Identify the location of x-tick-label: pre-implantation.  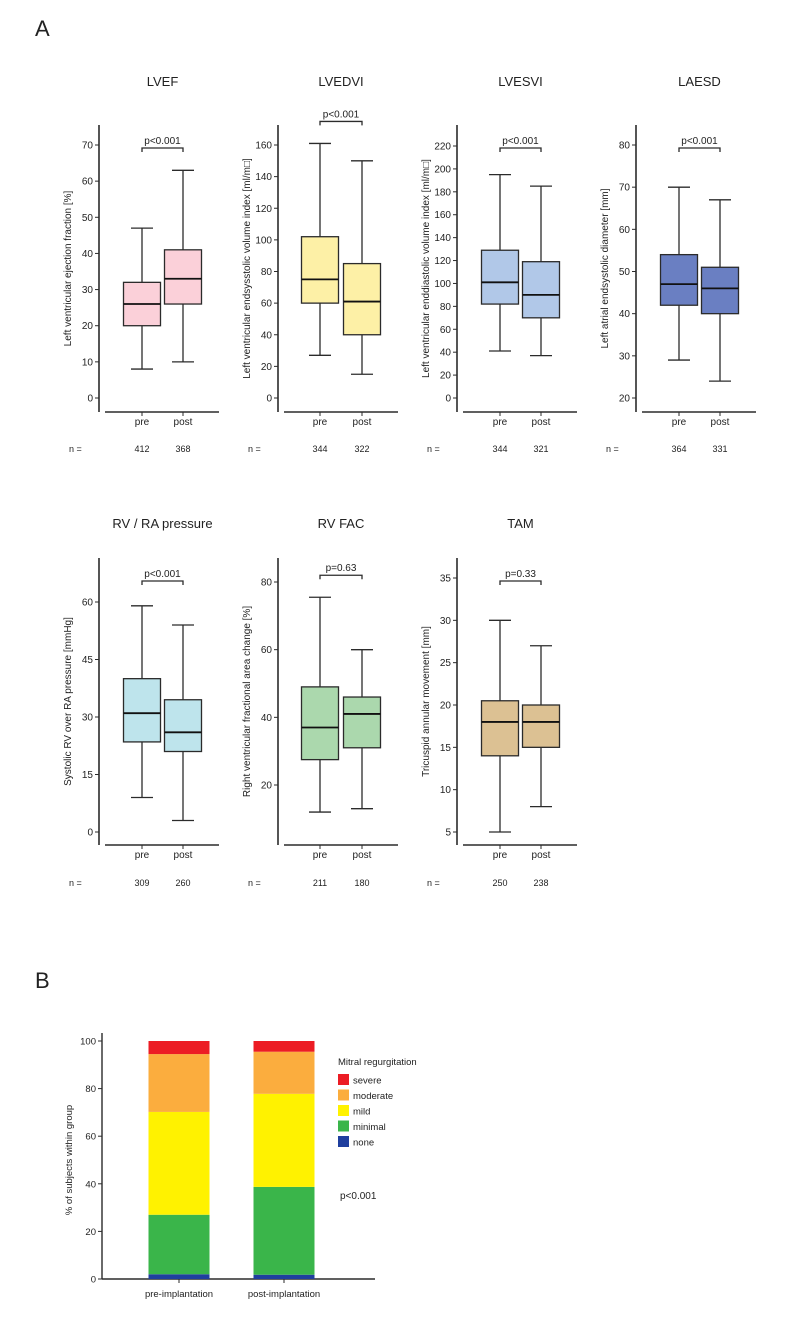
(179, 1294).